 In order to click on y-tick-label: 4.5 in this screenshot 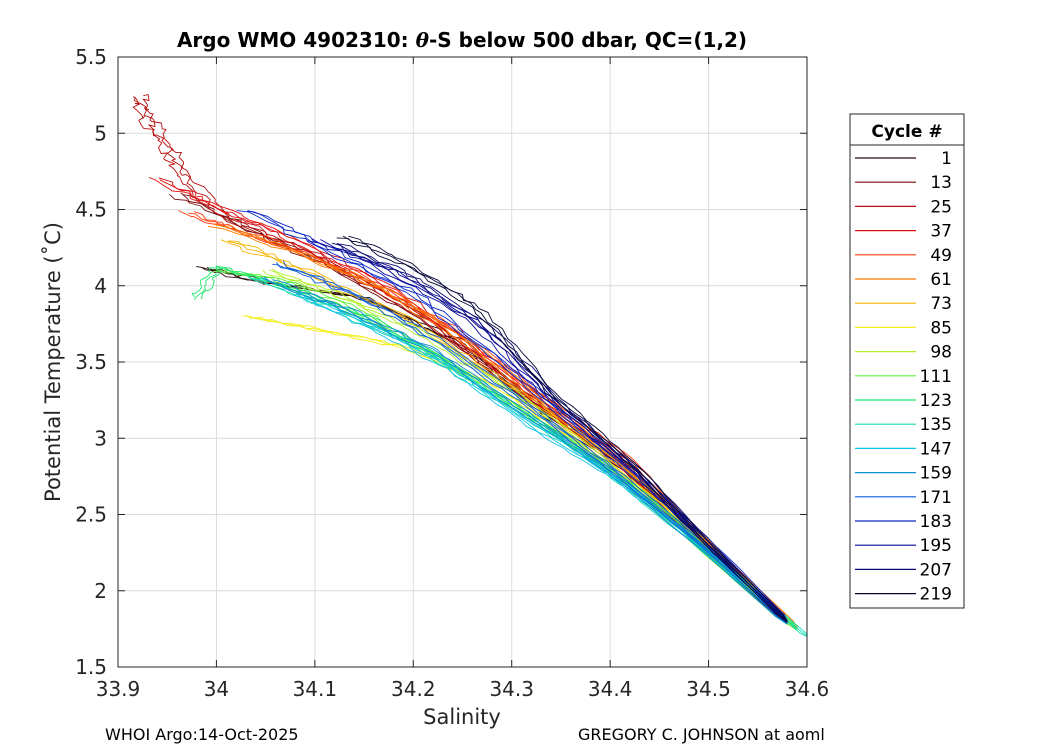, I will do `click(91, 210)`.